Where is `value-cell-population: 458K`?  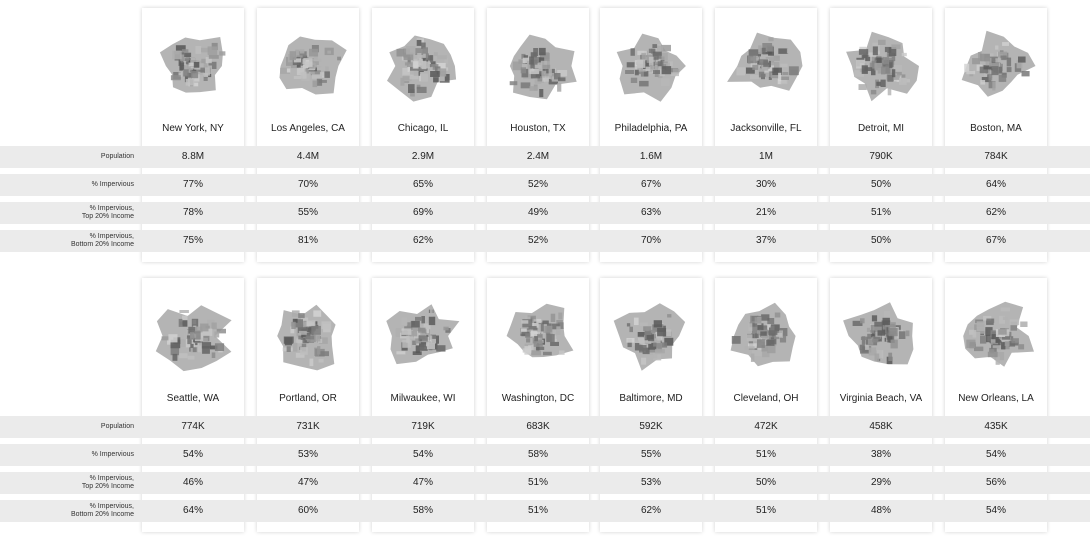
value-cell-population: 458K is located at coordinates (881, 426).